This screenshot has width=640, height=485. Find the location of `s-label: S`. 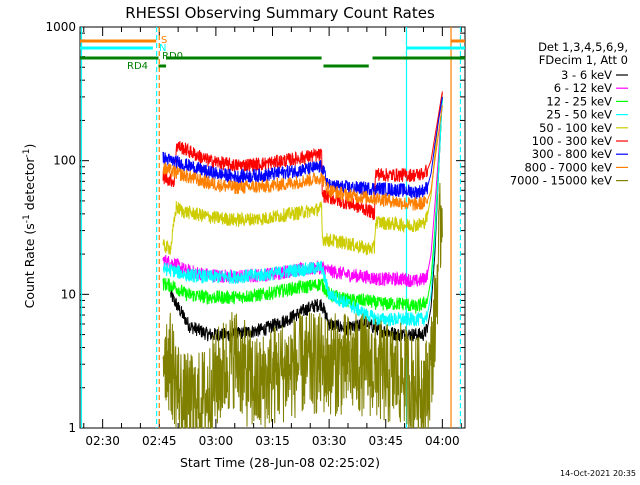

s-label: S is located at coordinates (164, 40).